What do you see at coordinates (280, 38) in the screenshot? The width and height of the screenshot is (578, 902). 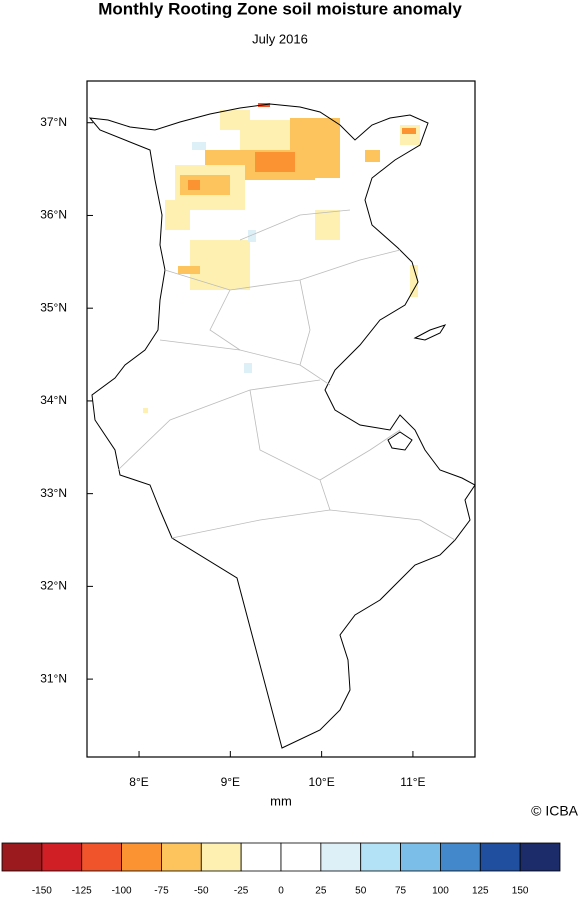 I see `map-subtitle: July 2016` at bounding box center [280, 38].